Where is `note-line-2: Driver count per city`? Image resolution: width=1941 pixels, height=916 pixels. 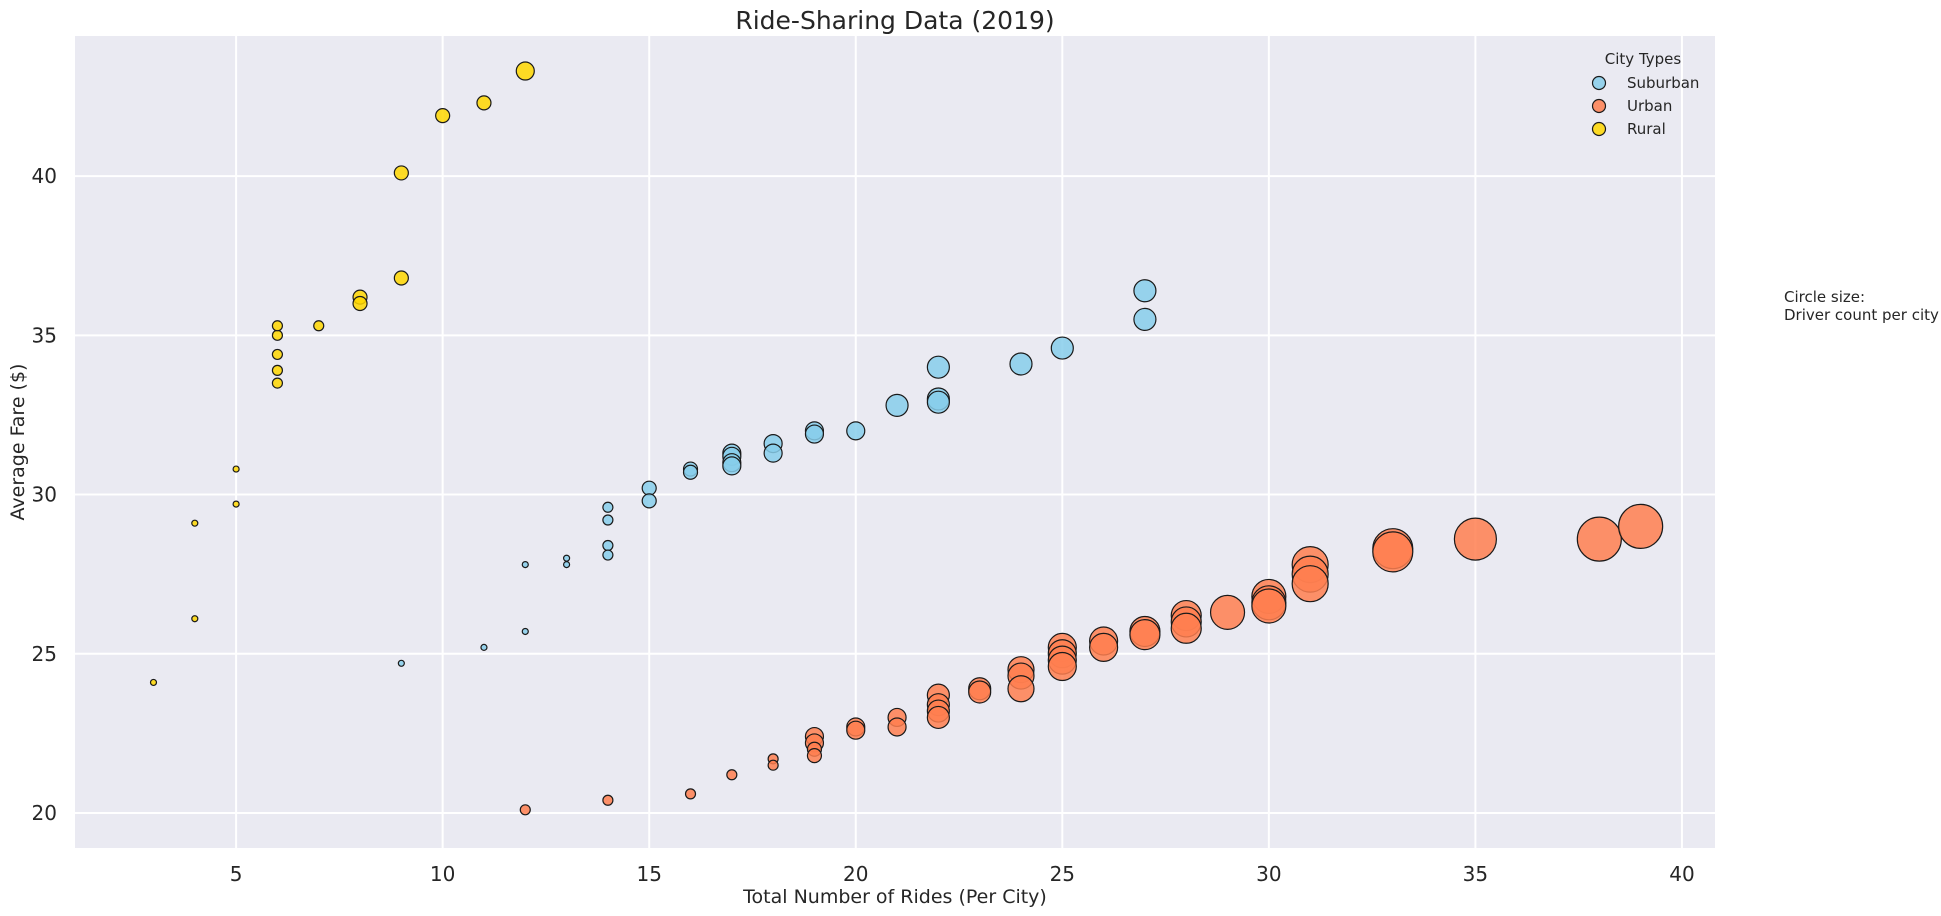
note-line-2: Driver count per city is located at coordinates (1861, 315).